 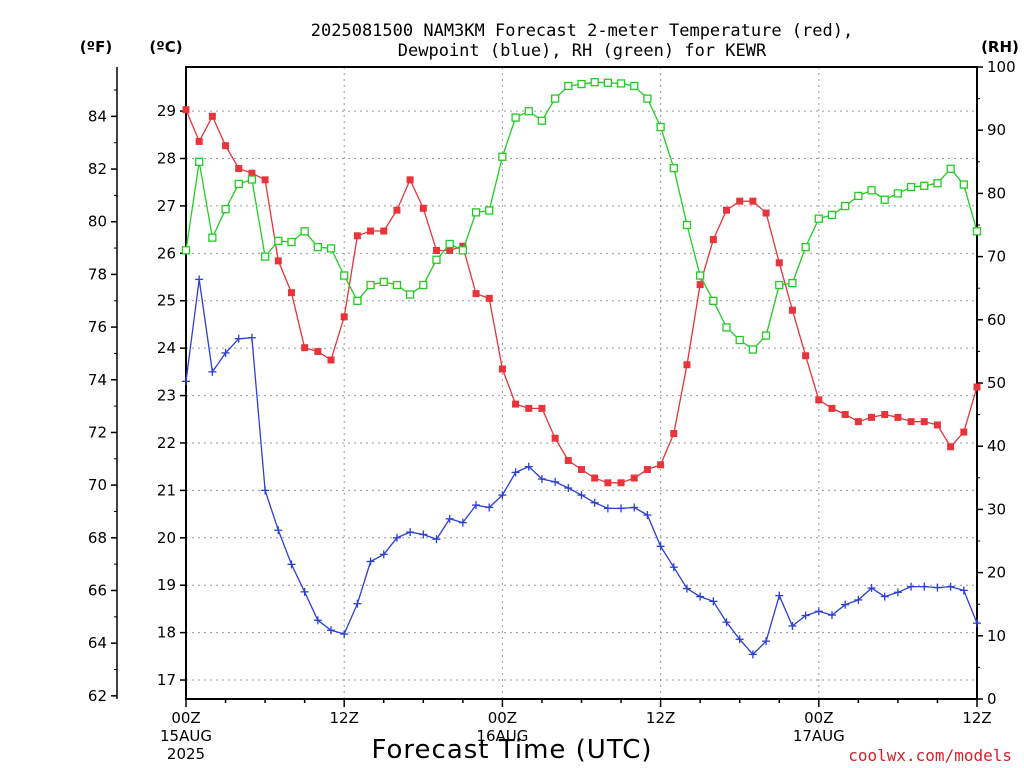 I want to click on rh-tick-label: 90, so click(x=996, y=130).